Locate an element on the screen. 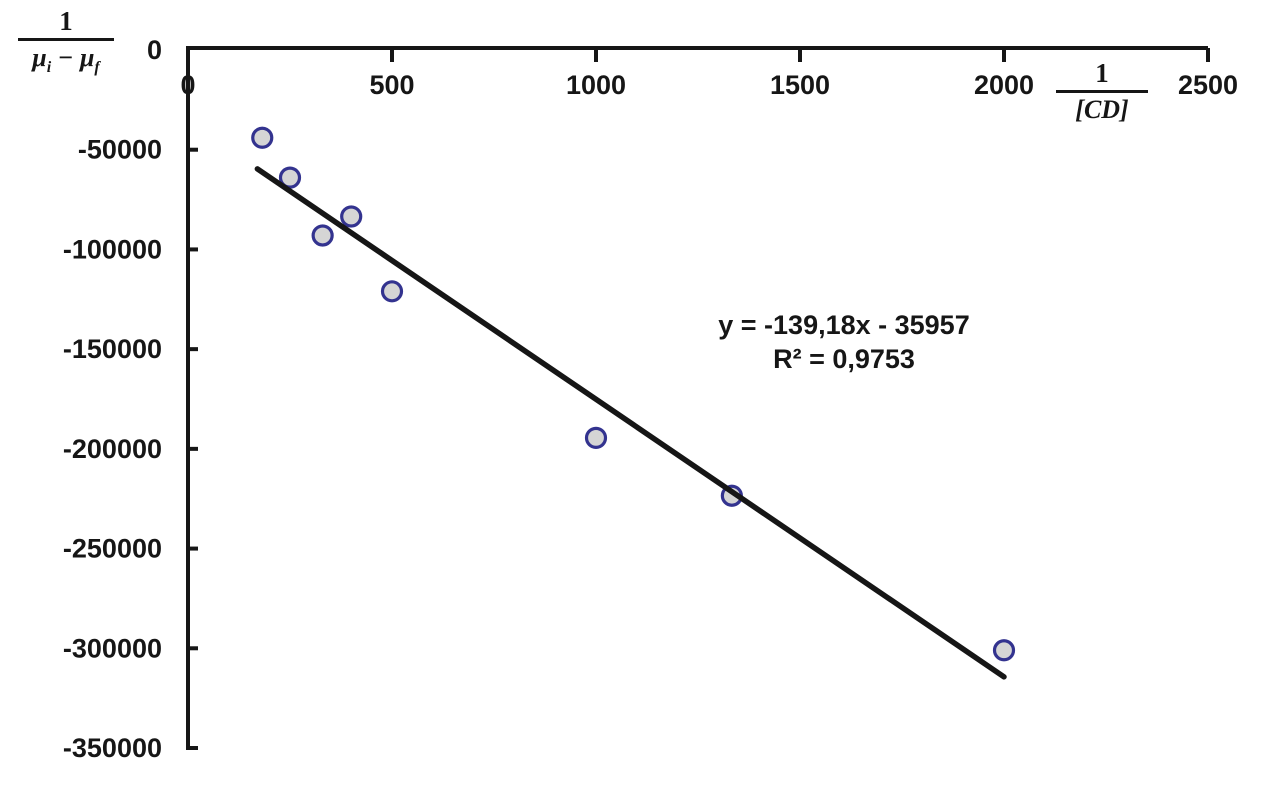 The width and height of the screenshot is (1275, 799). y-axis-title-numerator: 1 is located at coordinates (66, 21).